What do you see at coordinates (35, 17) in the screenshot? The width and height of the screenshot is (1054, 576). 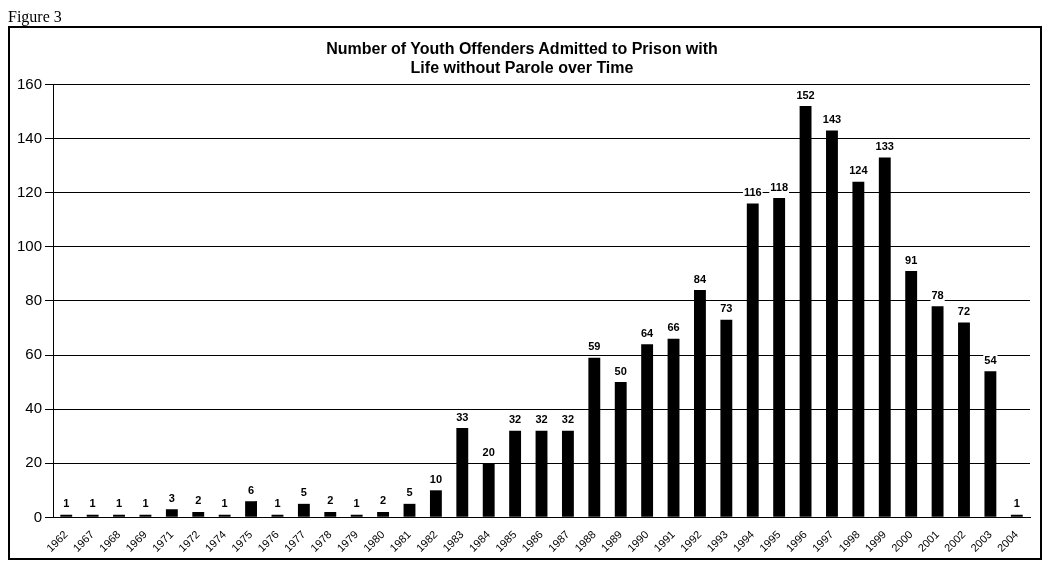 I see `caption: Figure 3` at bounding box center [35, 17].